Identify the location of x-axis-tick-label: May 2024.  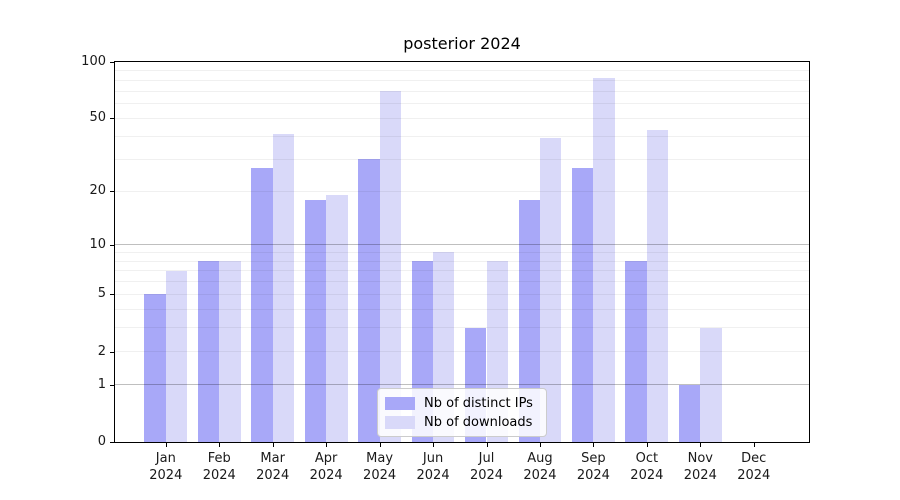
(380, 467).